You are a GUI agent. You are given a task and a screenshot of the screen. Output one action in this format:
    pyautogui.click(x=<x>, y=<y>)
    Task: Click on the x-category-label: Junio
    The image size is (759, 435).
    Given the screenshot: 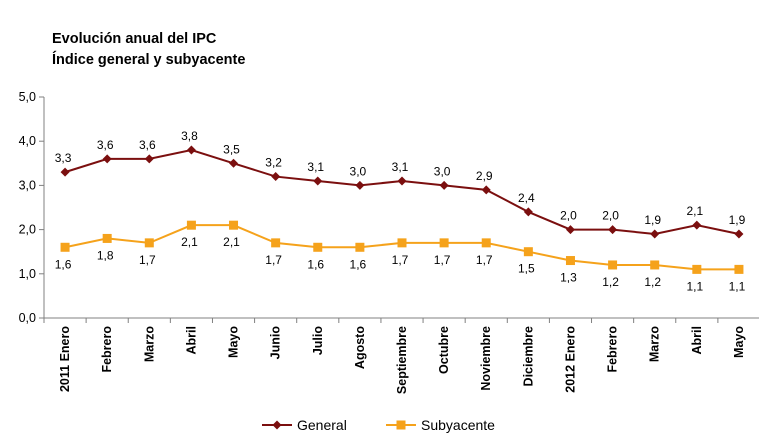 What is the action you would take?
    pyautogui.click(x=276, y=343)
    